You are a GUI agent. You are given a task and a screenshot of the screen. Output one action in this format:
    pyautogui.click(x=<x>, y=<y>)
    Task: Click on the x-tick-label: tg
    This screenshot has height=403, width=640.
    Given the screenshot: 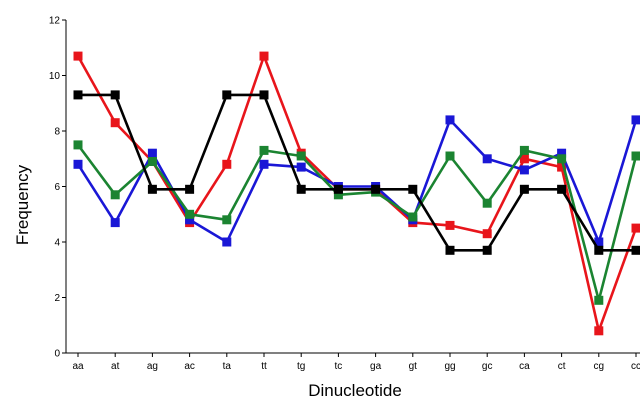 What is the action you would take?
    pyautogui.click(x=301, y=366)
    